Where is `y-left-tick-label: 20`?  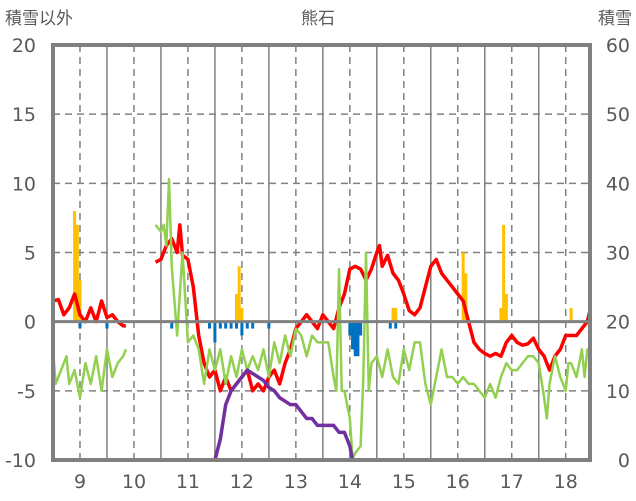
y-left-tick-label: 20 is located at coordinates (24, 46).